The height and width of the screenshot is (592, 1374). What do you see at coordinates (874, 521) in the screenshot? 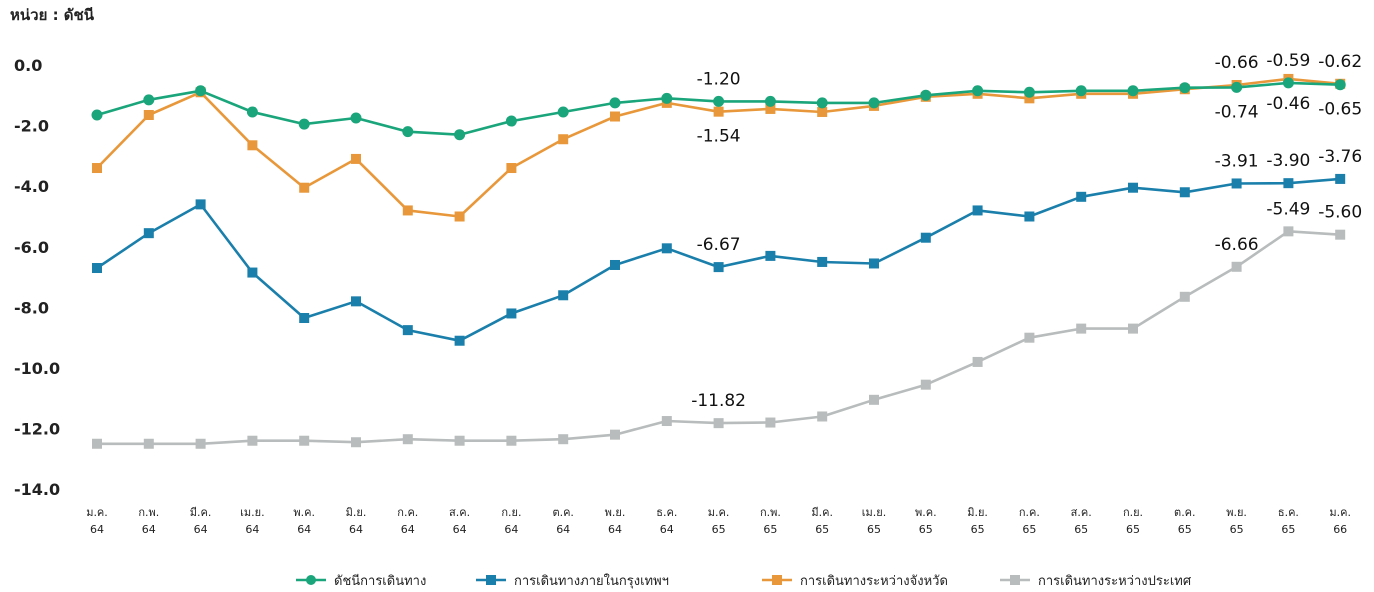
I see `x-tick-label: เม.ย. 65` at bounding box center [874, 521].